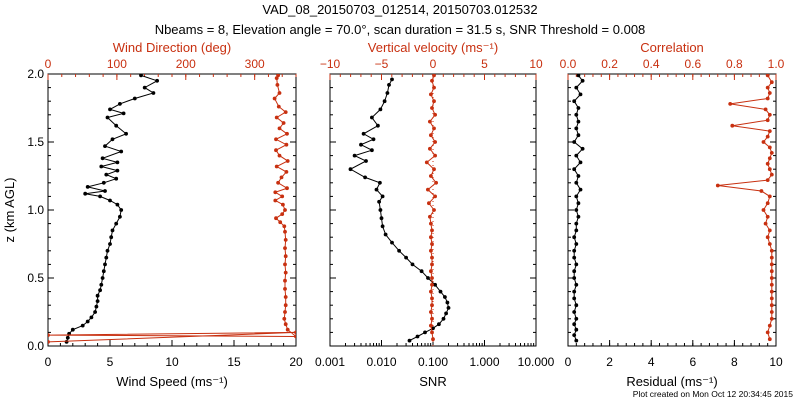 This screenshot has height=400, width=800. I want to click on bottom-tick-label: 0.100, so click(433, 362).